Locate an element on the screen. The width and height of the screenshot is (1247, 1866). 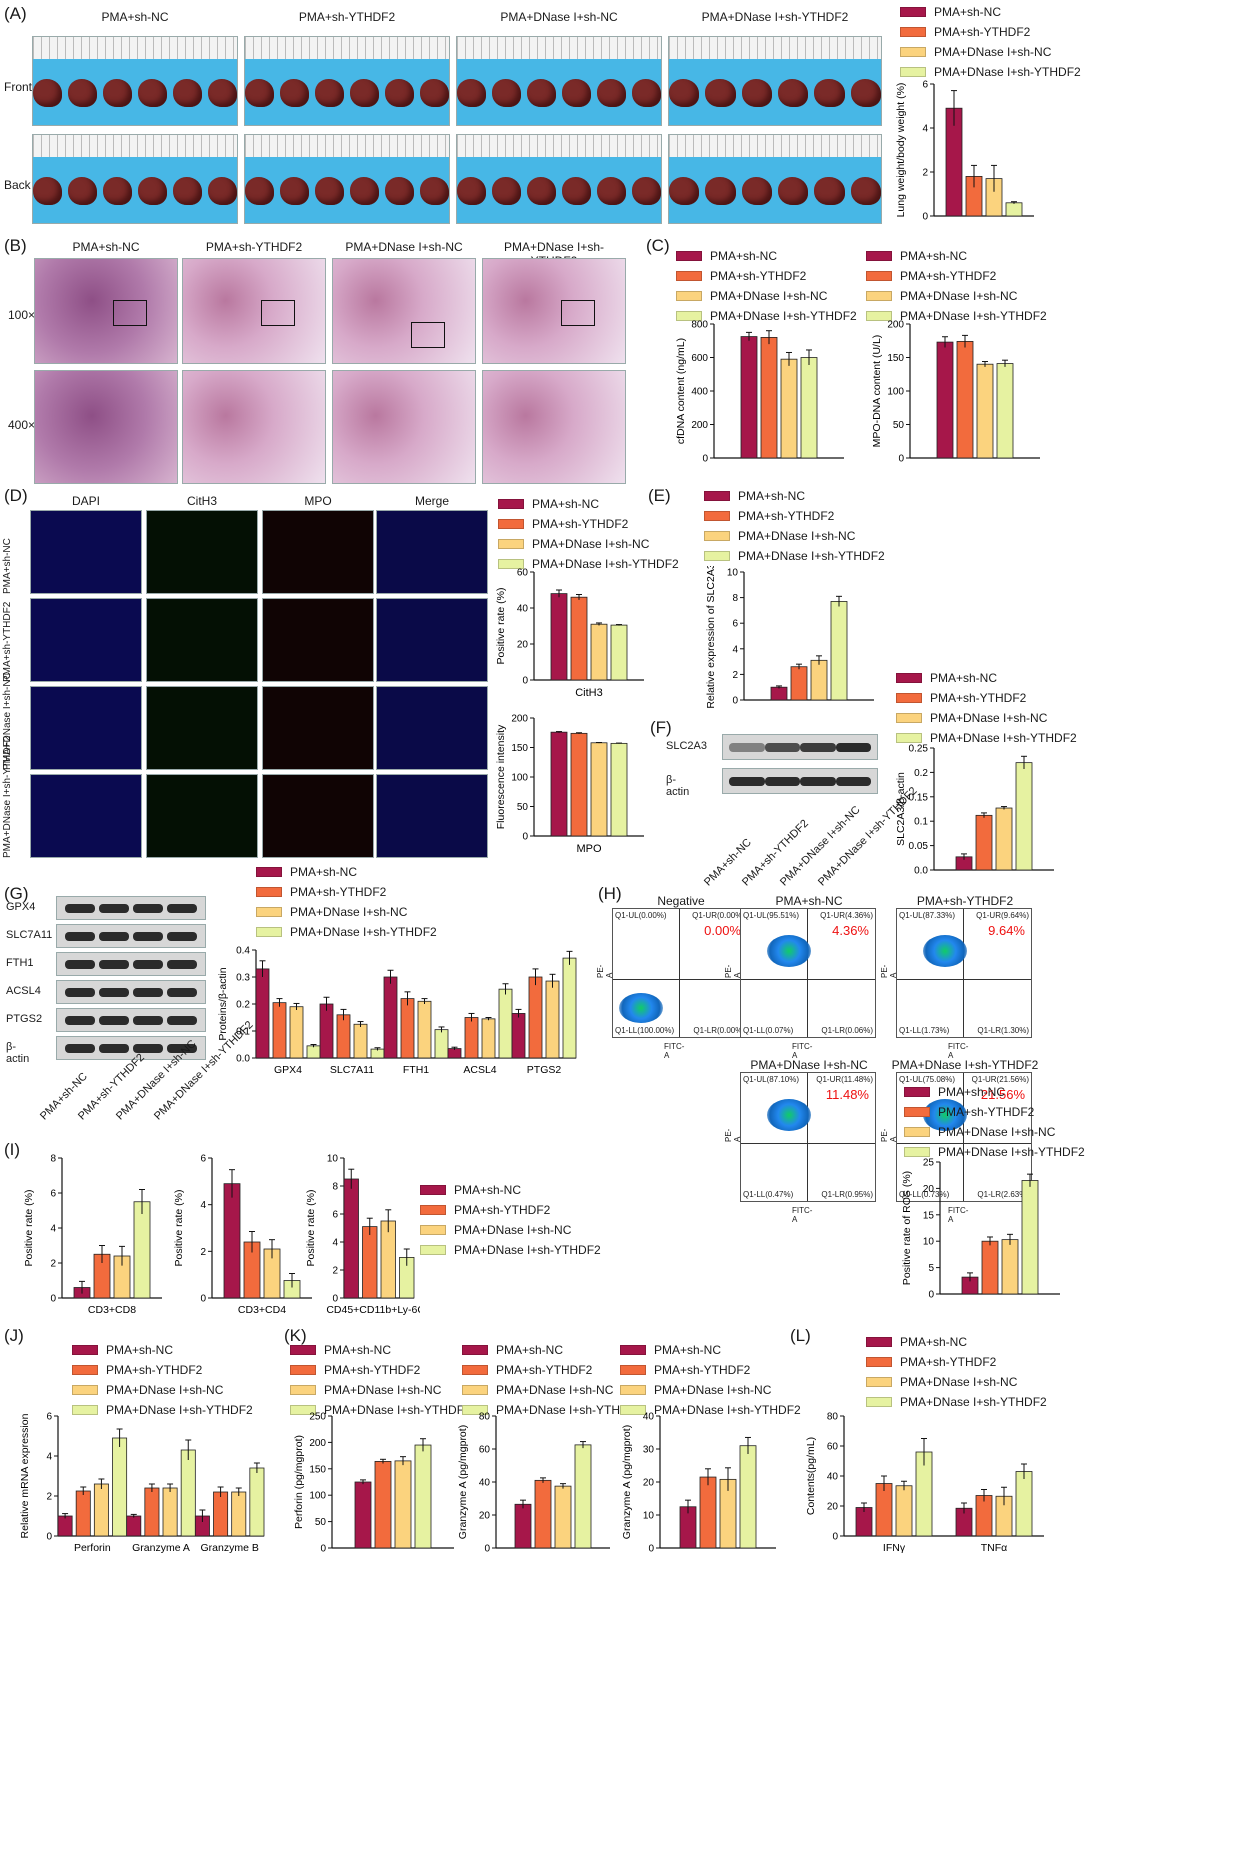
flow-population is located at coordinates (945, 1115).